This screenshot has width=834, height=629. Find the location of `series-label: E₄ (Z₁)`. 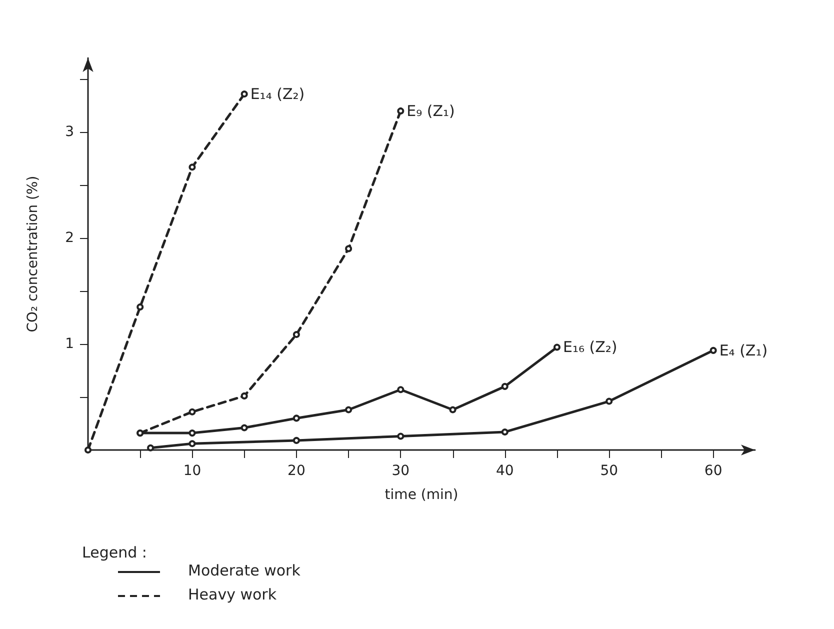

series-label: E₄ (Z₁) is located at coordinates (743, 350).